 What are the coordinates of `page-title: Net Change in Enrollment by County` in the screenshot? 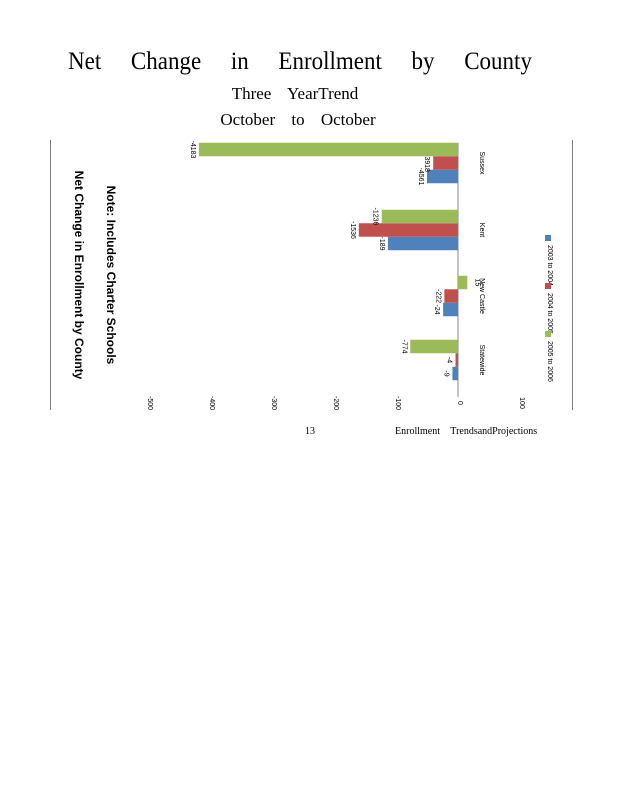 It's located at (300, 61).